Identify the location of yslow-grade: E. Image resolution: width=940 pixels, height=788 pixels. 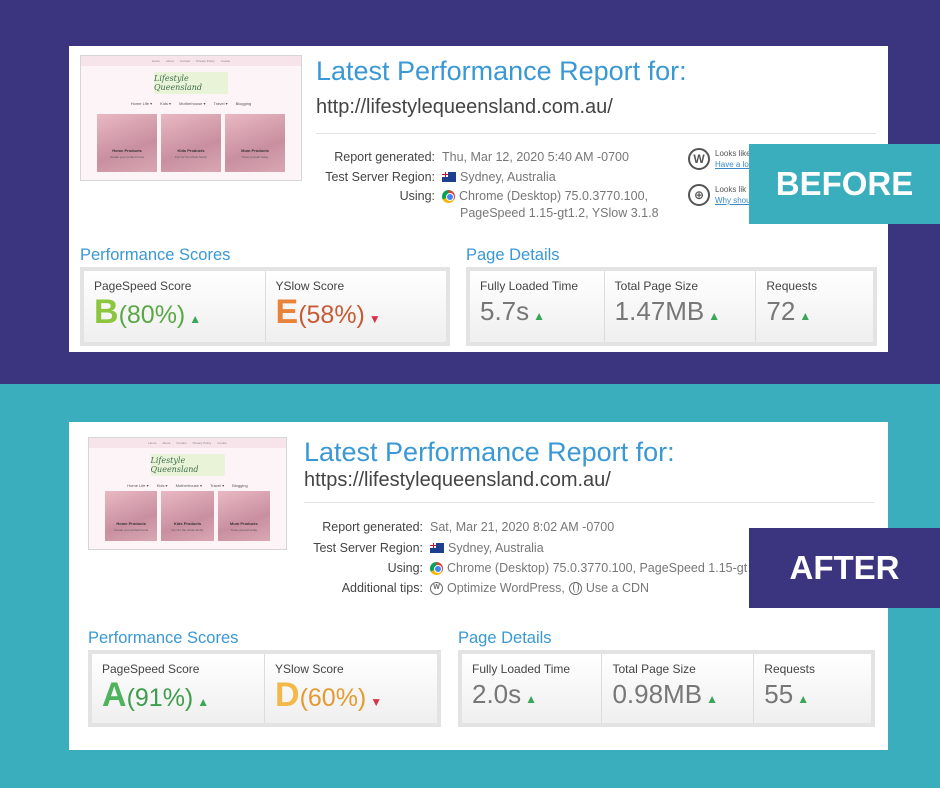
(287, 312).